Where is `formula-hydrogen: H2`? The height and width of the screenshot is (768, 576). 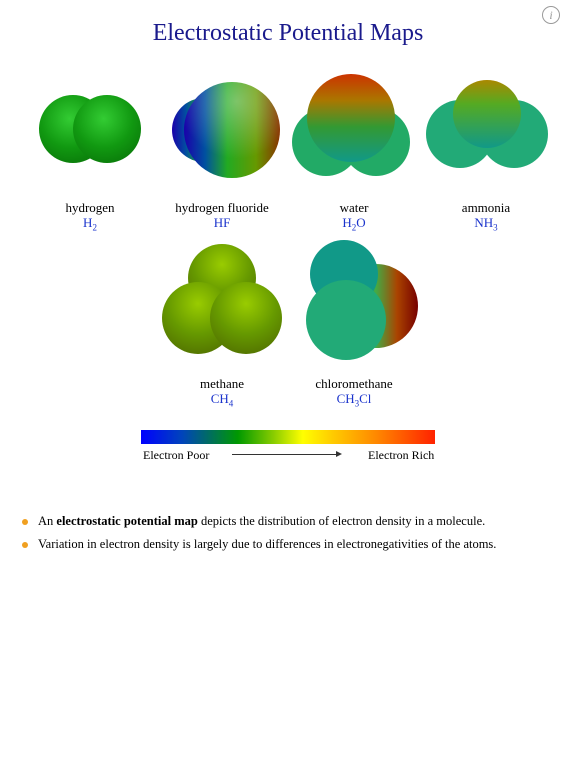 formula-hydrogen: H2 is located at coordinates (90, 224).